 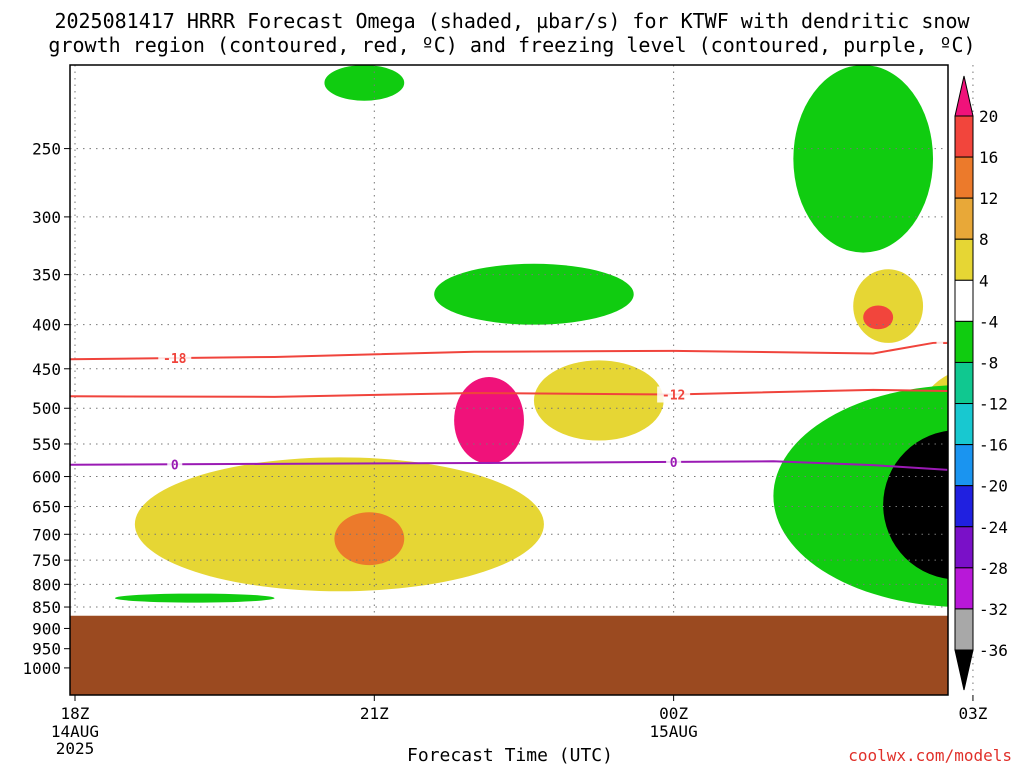 I want to click on colorbar-label: 20, so click(x=988, y=116).